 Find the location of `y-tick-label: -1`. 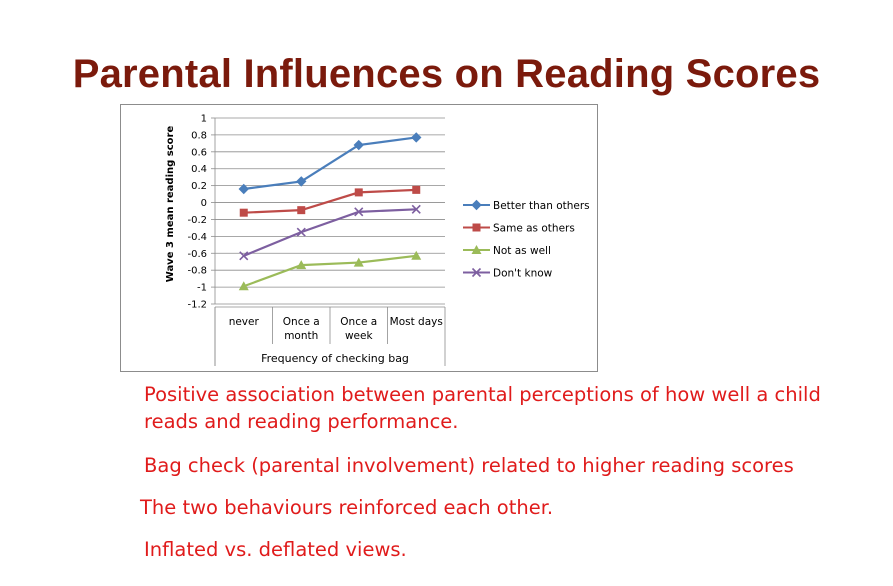

y-tick-label: -1 is located at coordinates (202, 288).